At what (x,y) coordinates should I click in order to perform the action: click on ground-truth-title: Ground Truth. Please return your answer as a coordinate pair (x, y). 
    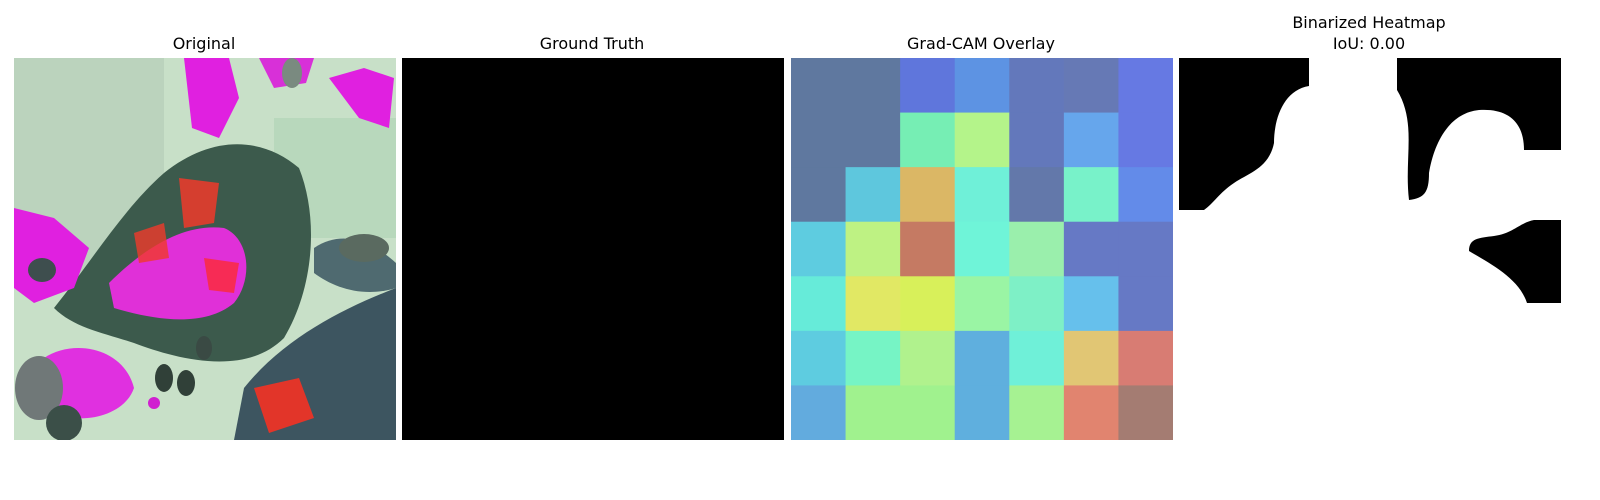
    Looking at the image, I should click on (592, 43).